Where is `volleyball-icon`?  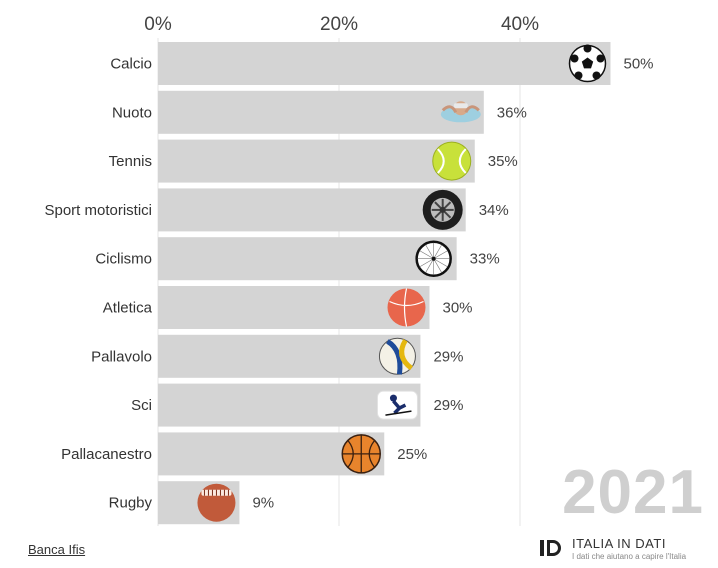
volleyball-icon is located at coordinates (397, 356).